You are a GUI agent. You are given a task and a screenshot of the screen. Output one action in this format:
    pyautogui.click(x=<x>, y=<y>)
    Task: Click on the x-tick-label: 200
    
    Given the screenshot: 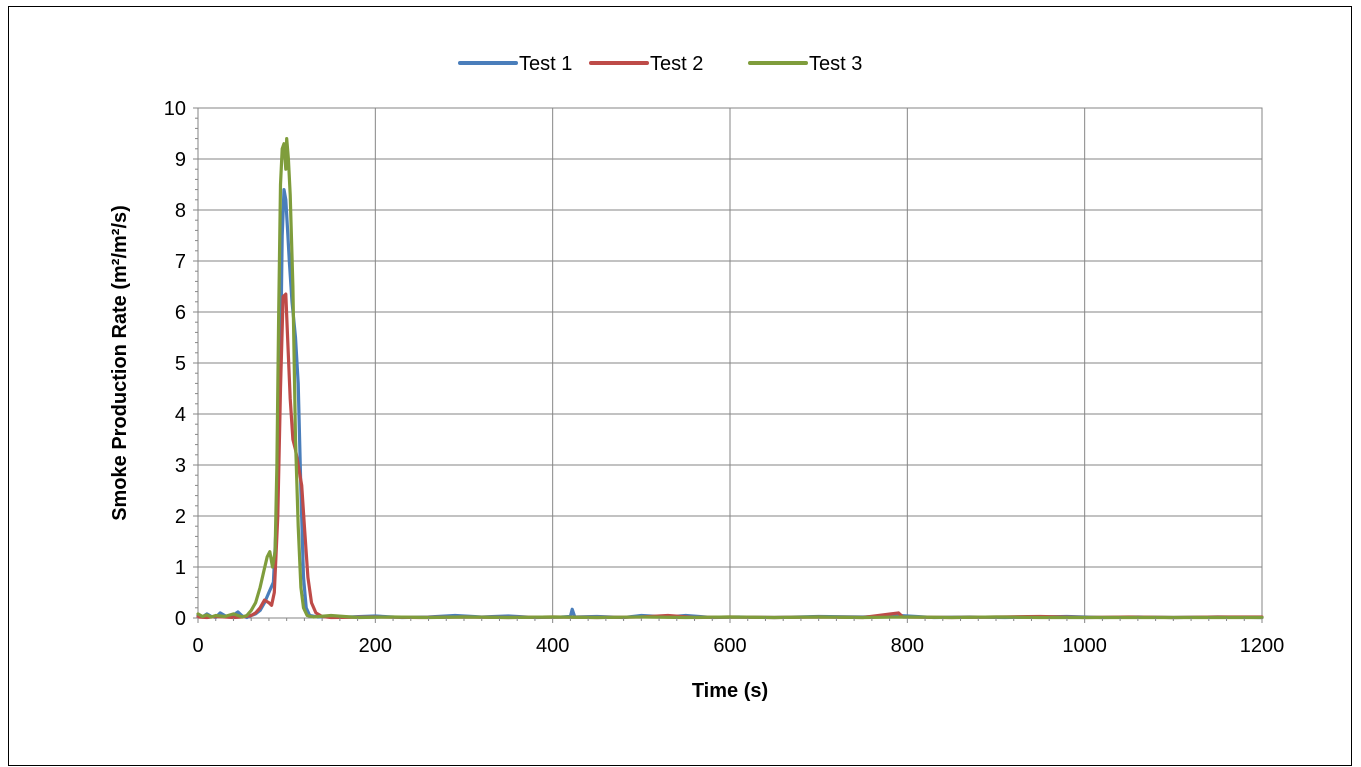 What is the action you would take?
    pyautogui.click(x=375, y=646)
    